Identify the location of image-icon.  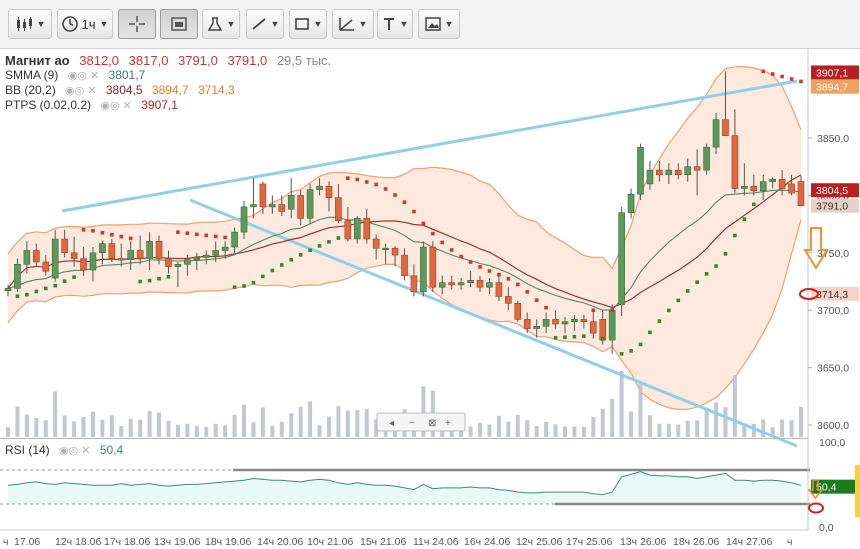
(432, 24).